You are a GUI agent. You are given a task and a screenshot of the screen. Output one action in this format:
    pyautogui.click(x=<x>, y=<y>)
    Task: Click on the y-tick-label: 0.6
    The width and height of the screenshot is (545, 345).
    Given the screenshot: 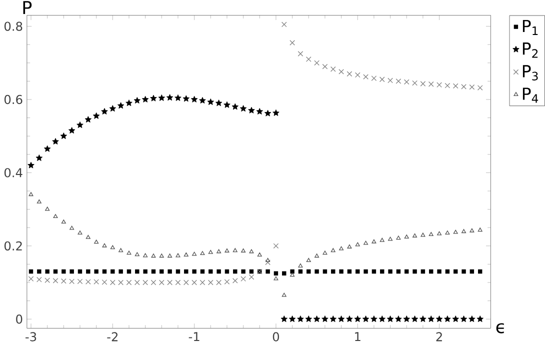 What is the action you would take?
    pyautogui.click(x=13, y=99)
    